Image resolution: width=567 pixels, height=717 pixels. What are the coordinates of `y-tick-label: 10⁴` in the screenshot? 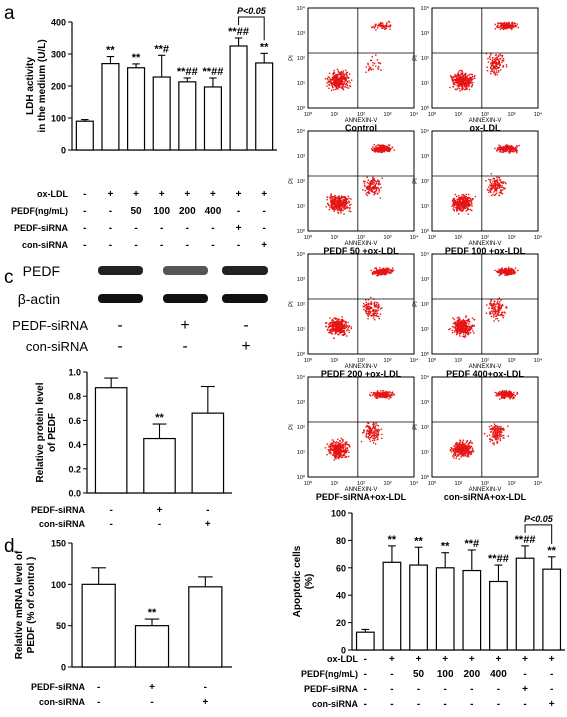 It's located at (301, 131).